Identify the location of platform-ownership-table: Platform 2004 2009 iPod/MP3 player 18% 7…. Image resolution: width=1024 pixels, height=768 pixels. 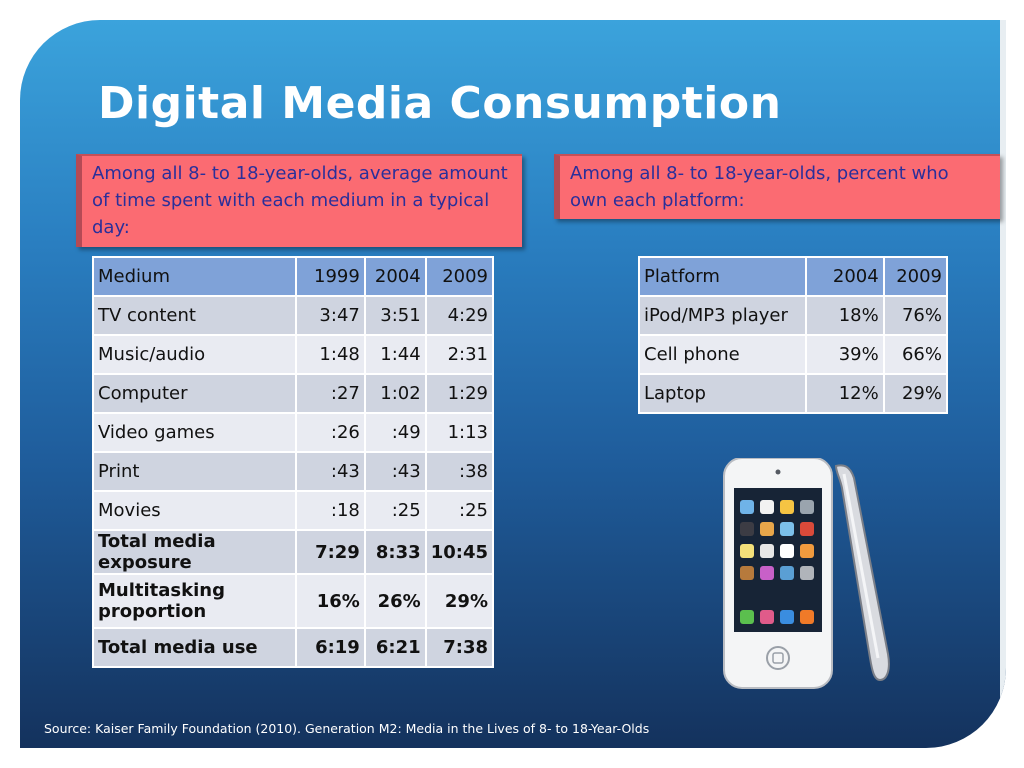
(793, 335).